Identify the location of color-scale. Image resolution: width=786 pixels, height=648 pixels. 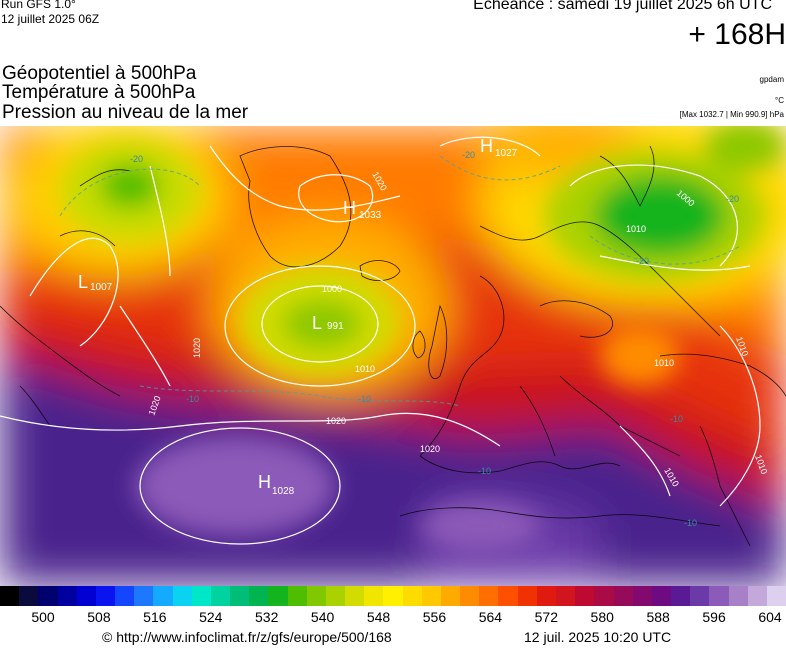
(393, 596).